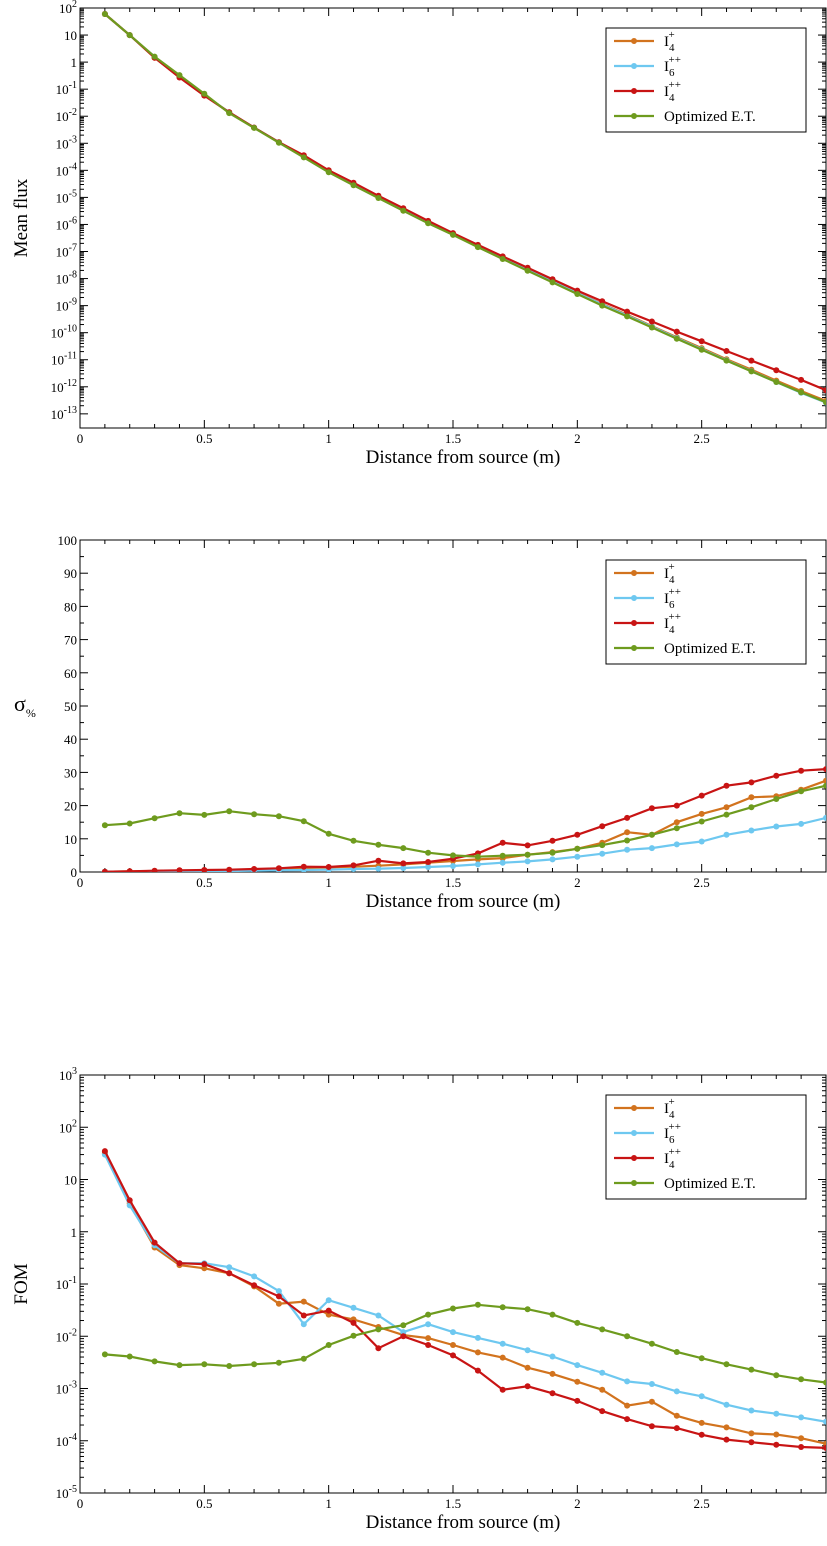 The height and width of the screenshot is (1546, 827). I want to click on x-tick-label: 2.5, so click(702, 438).